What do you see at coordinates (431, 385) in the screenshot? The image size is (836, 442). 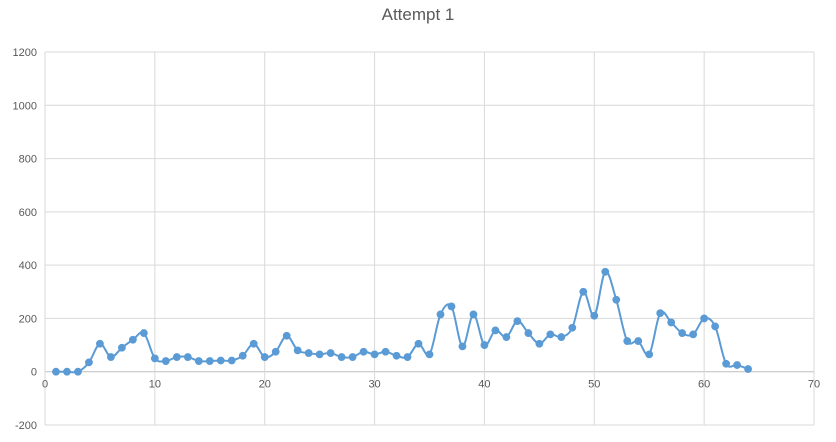 I see `x-axis-ticks: 0 10 20 30 40 50 60 70` at bounding box center [431, 385].